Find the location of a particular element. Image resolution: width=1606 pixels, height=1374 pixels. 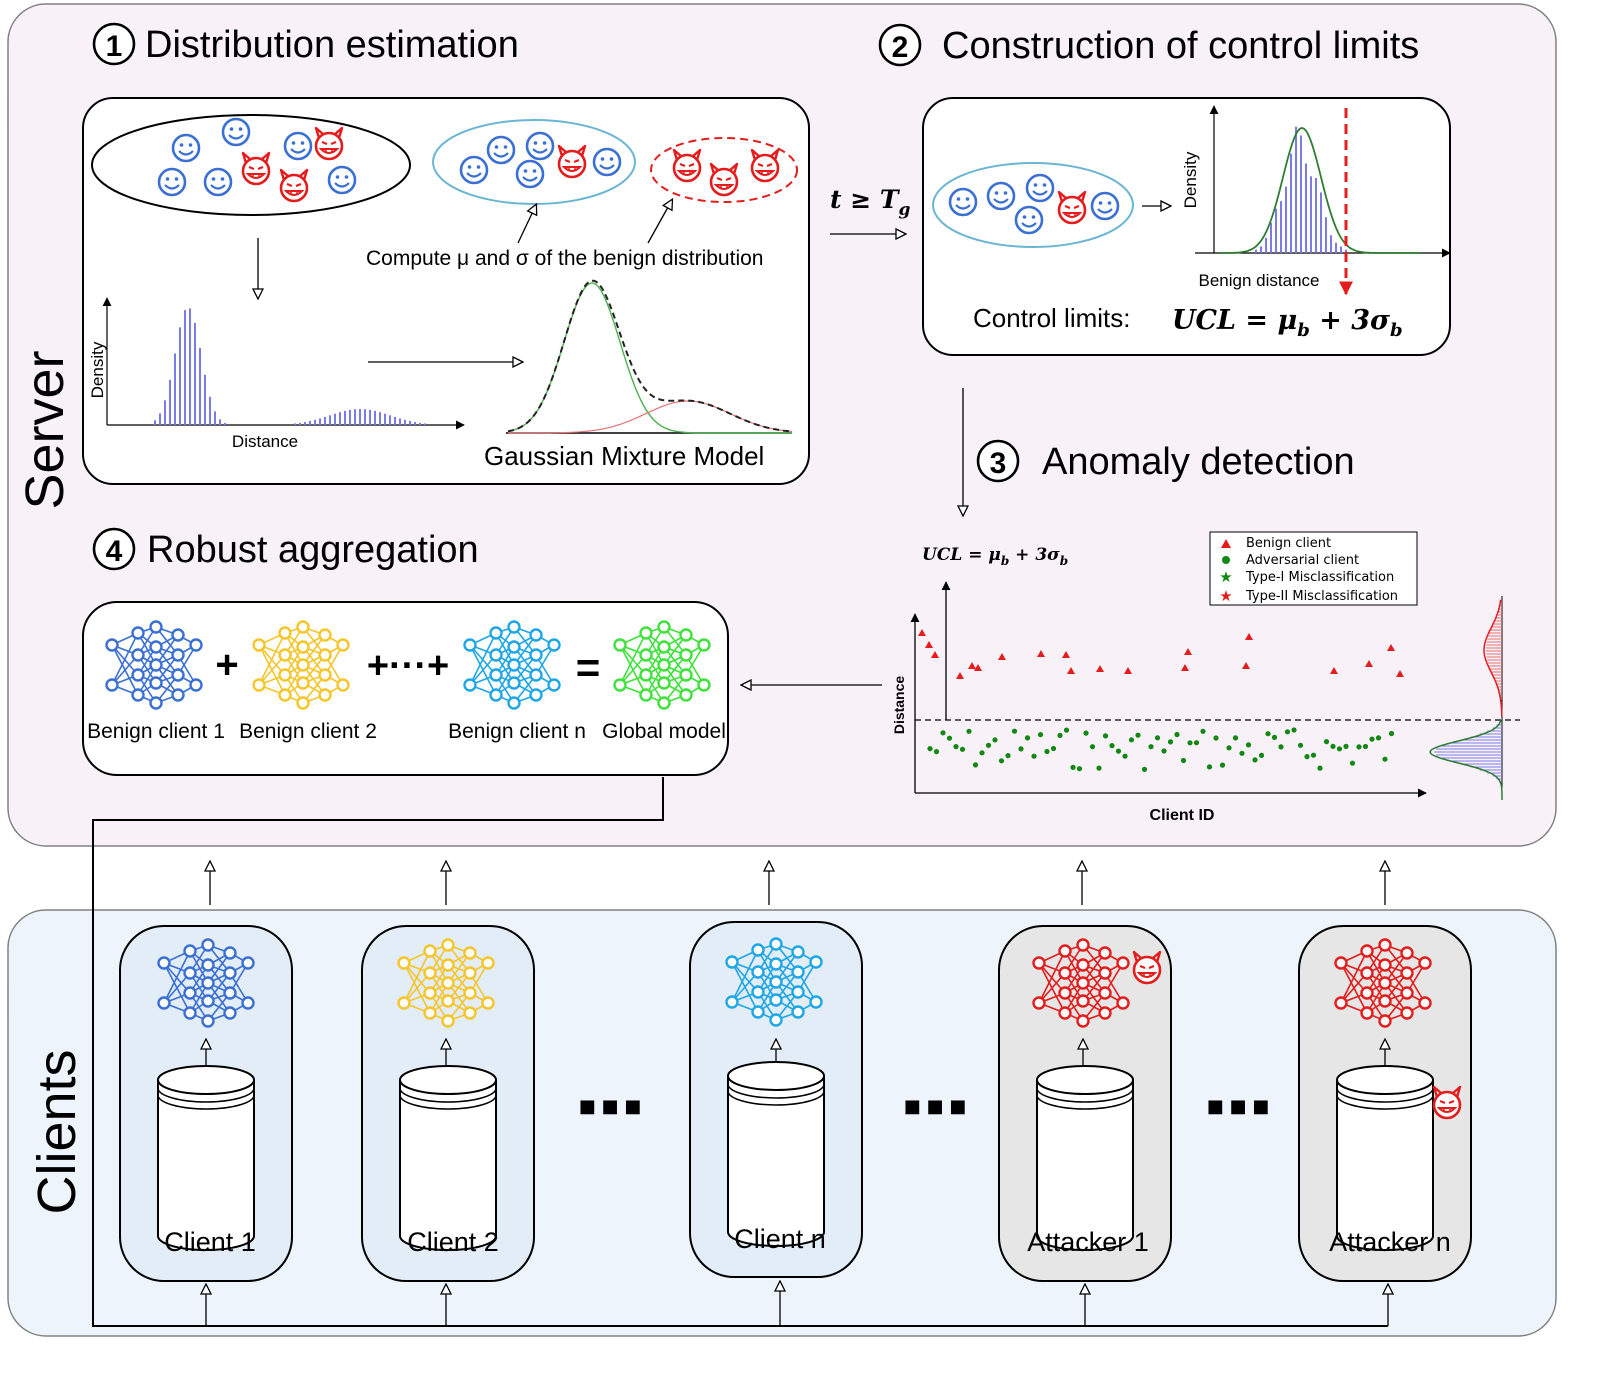

step2-title: 2 Construction of control limits is located at coordinates (1148, 45).